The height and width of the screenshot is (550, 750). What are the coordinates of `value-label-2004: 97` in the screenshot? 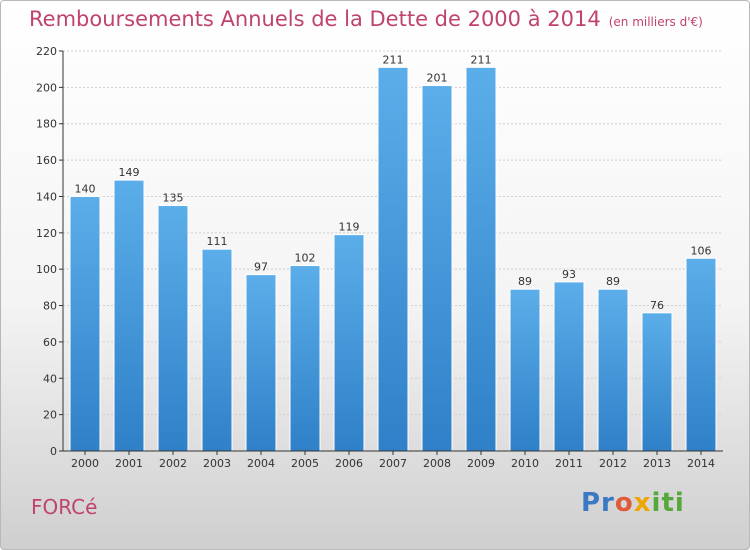 It's located at (261, 267).